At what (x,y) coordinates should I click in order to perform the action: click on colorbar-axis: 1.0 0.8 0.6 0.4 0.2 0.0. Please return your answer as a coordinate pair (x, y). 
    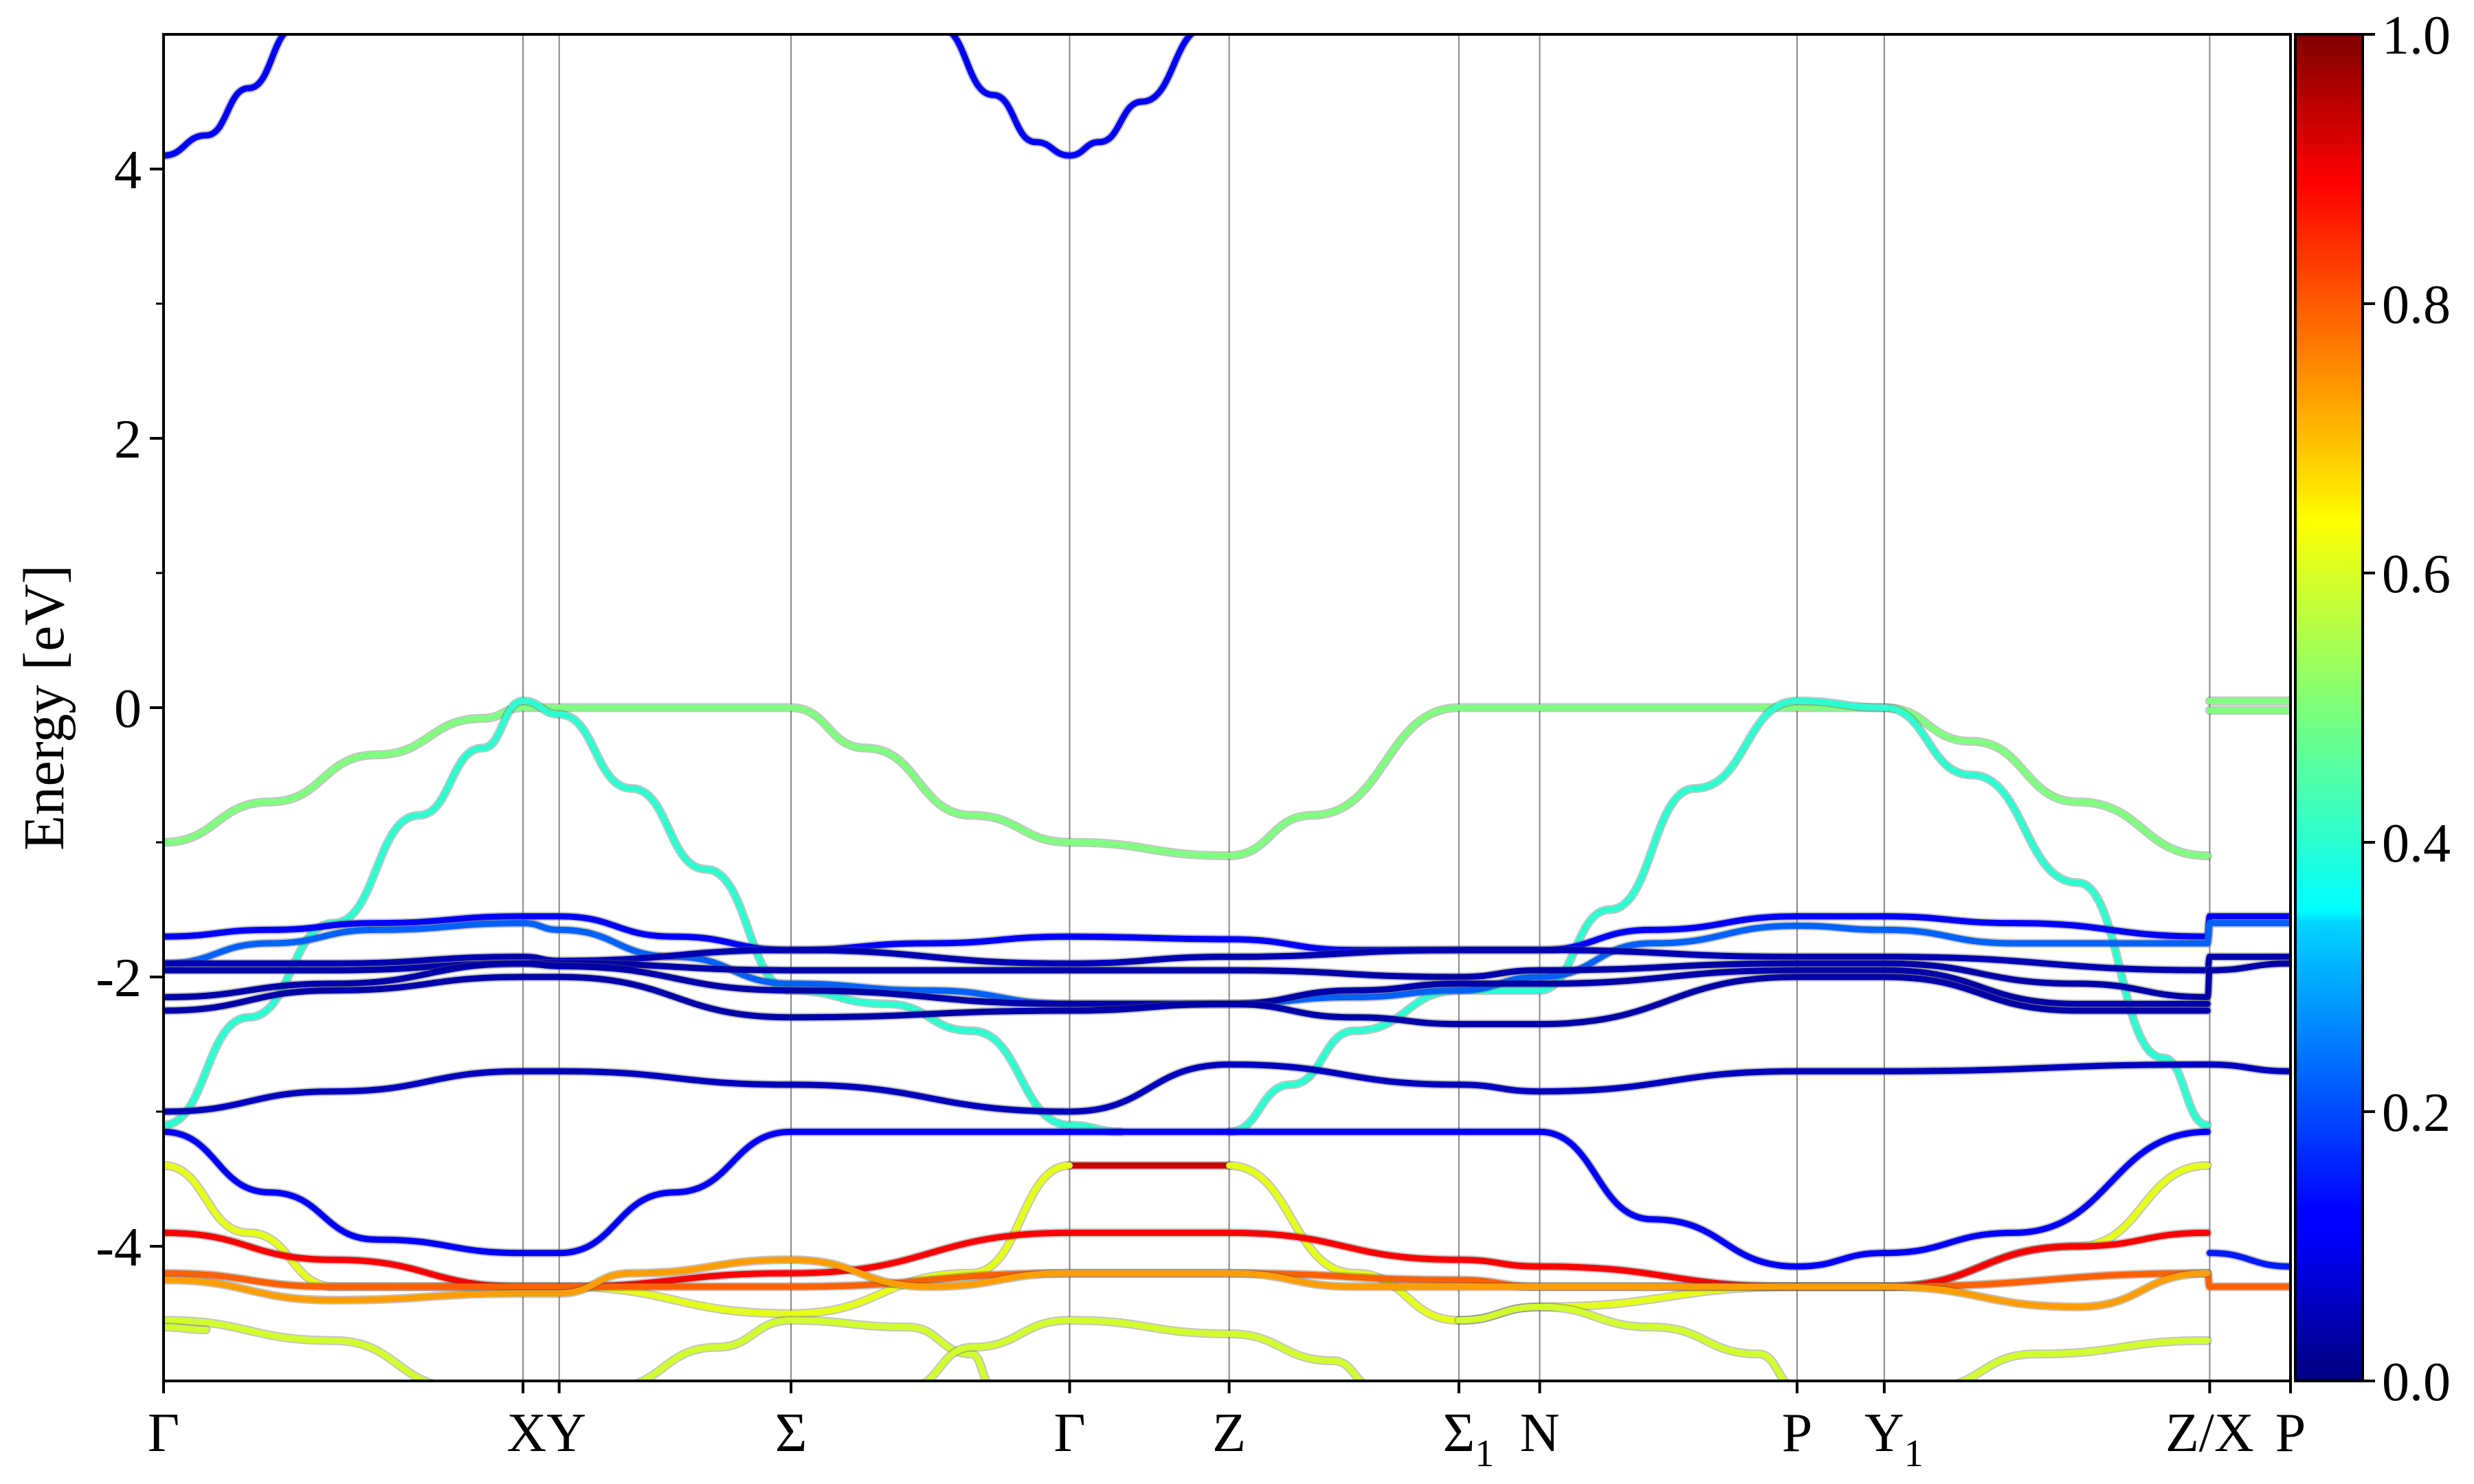
    Looking at the image, I should click on (2407, 709).